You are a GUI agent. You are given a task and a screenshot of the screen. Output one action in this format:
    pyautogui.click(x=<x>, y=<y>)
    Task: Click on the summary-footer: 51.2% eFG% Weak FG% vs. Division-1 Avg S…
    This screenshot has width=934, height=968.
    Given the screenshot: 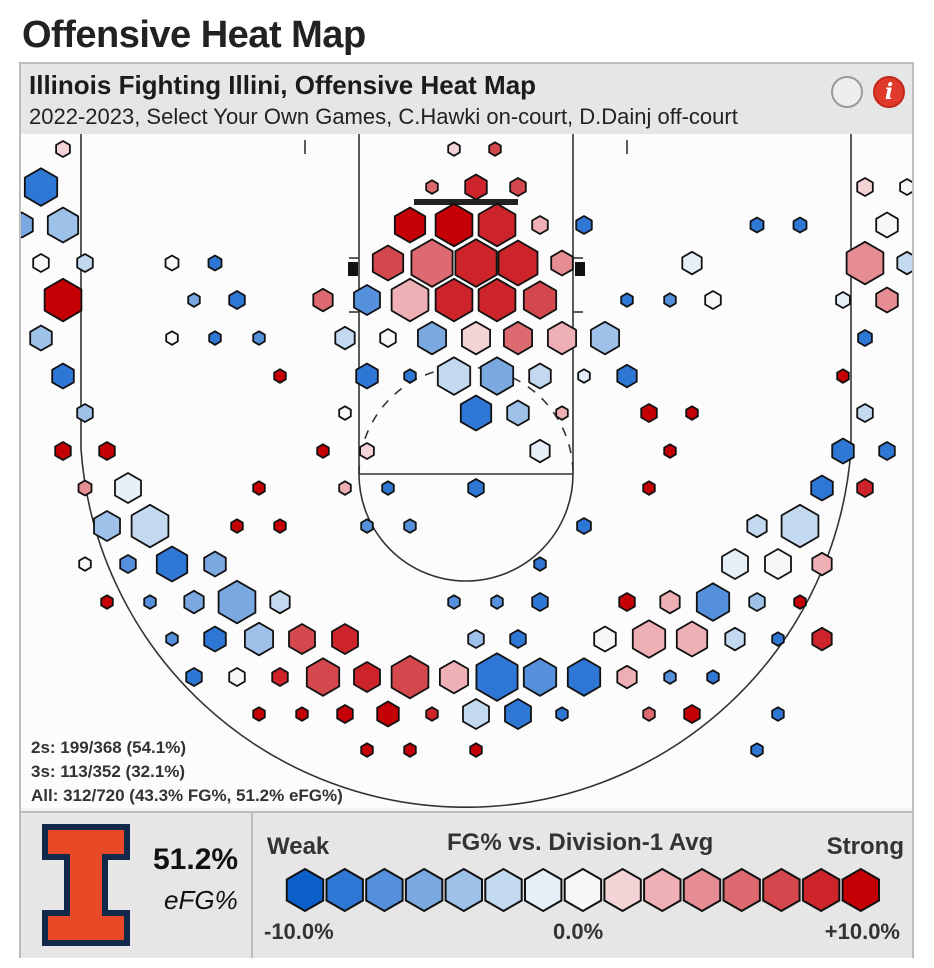 What is the action you would take?
    pyautogui.click(x=466, y=884)
    